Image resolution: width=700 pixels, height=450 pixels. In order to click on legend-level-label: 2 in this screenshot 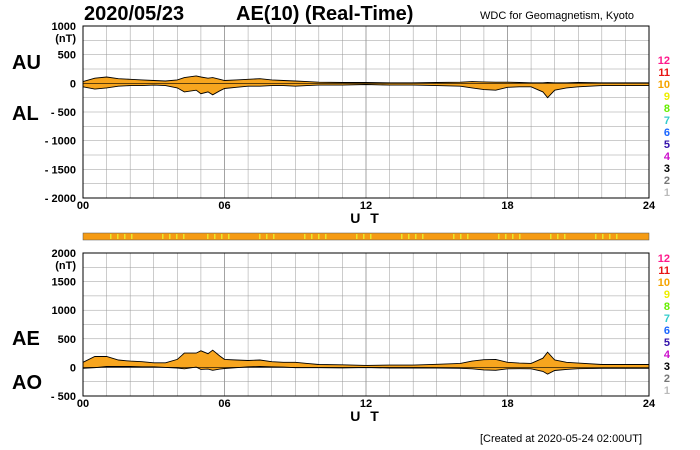, I will do `click(667, 181)`.